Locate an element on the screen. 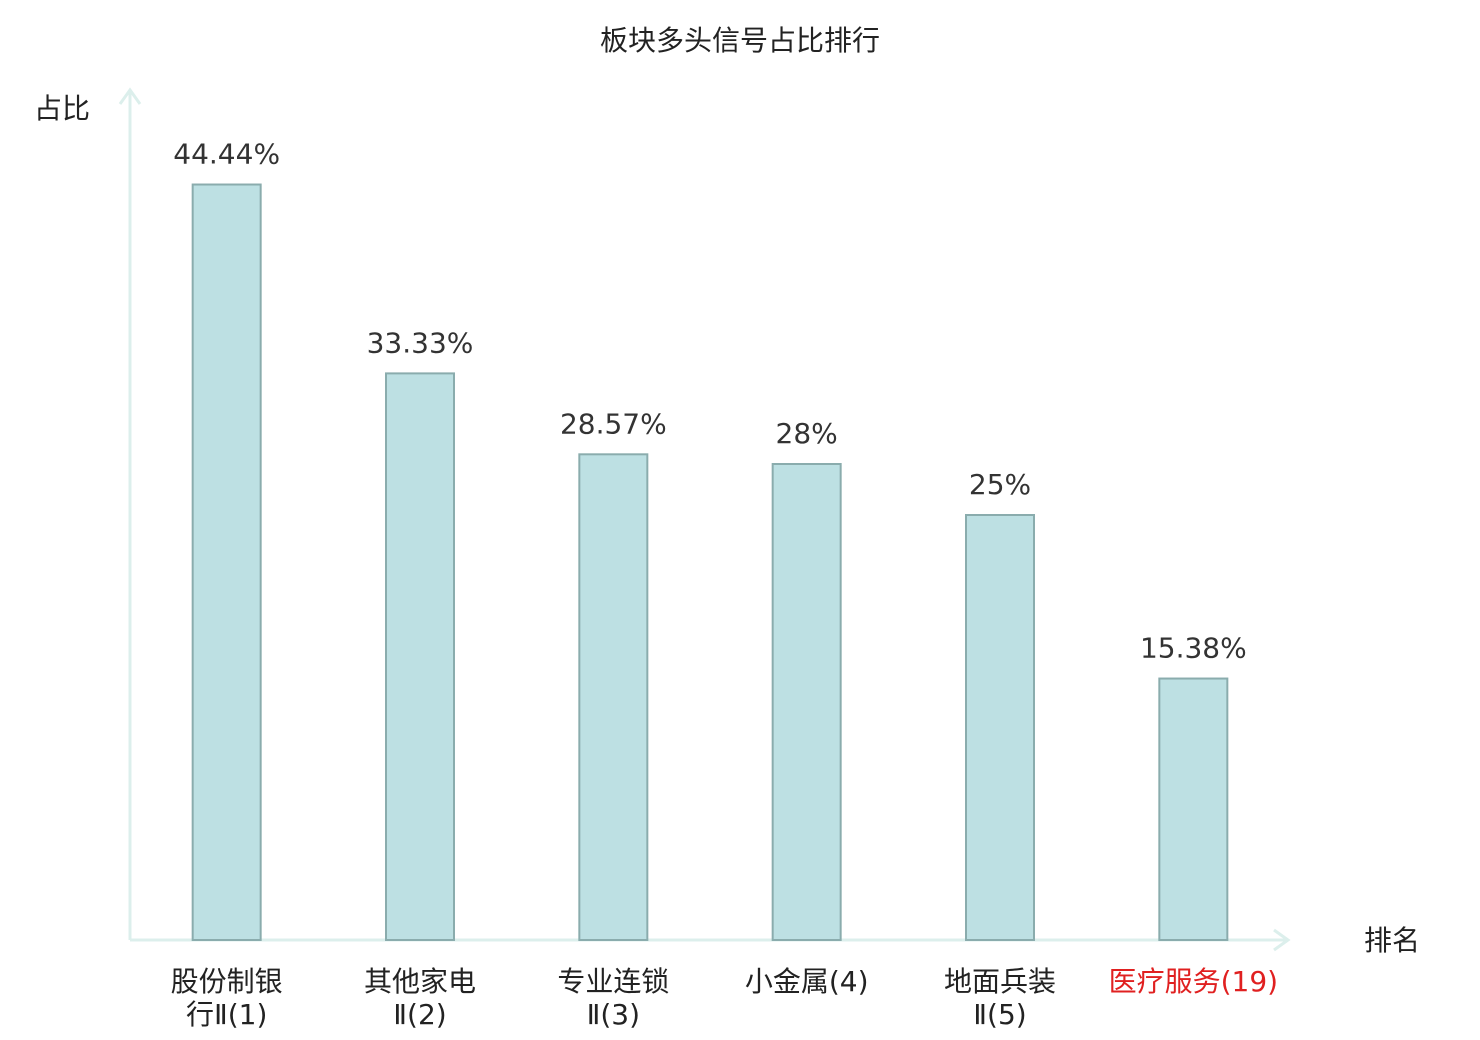 This screenshot has height=1040, width=1480. x-tick-label-line: Ⅱ(5) is located at coordinates (999, 1014).